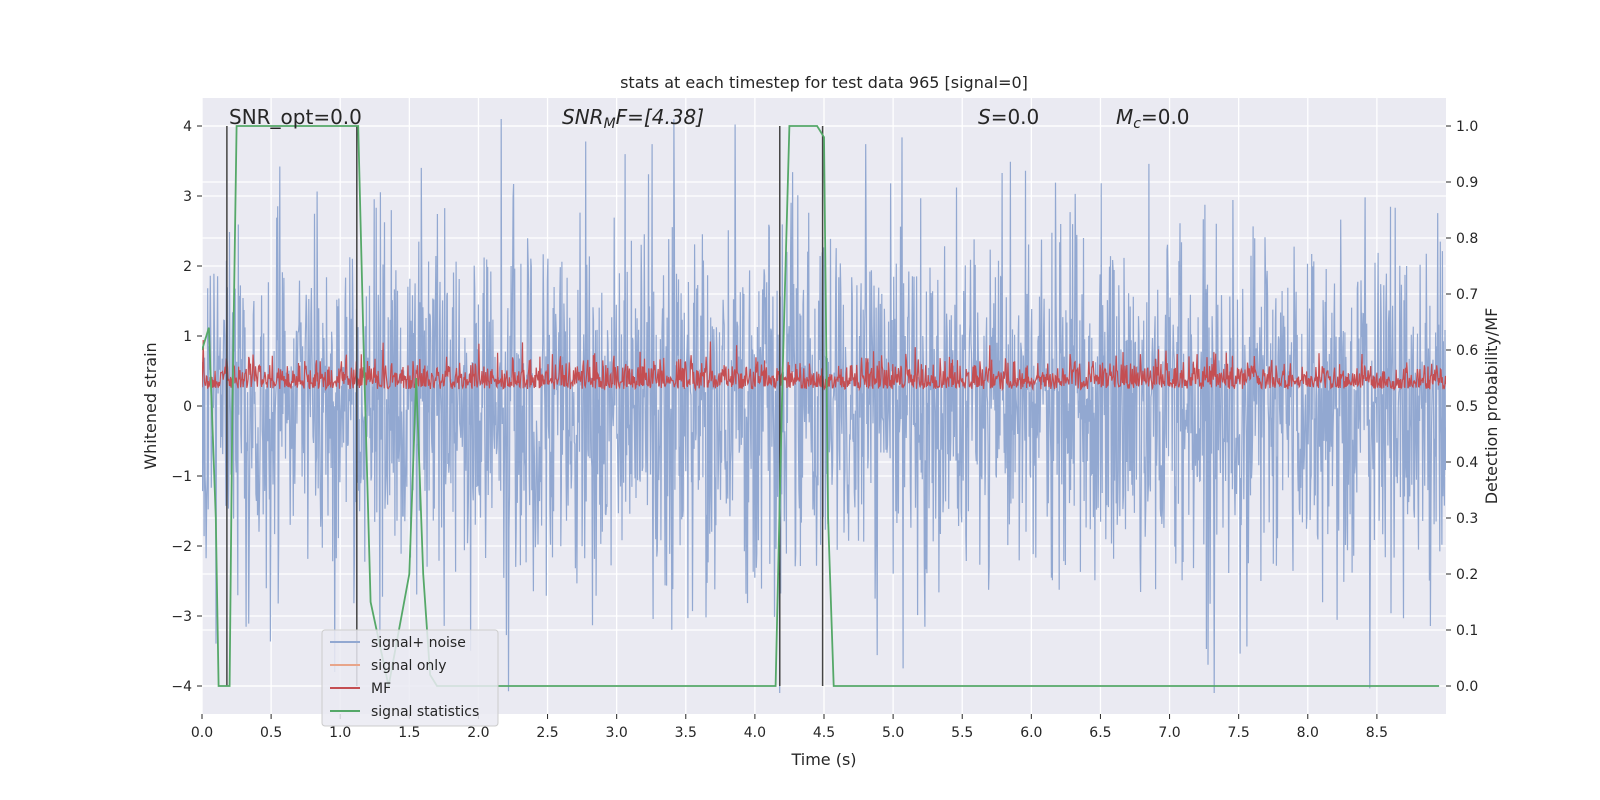  What do you see at coordinates (824, 733) in the screenshot?
I see `x-tick-label: 4.5` at bounding box center [824, 733].